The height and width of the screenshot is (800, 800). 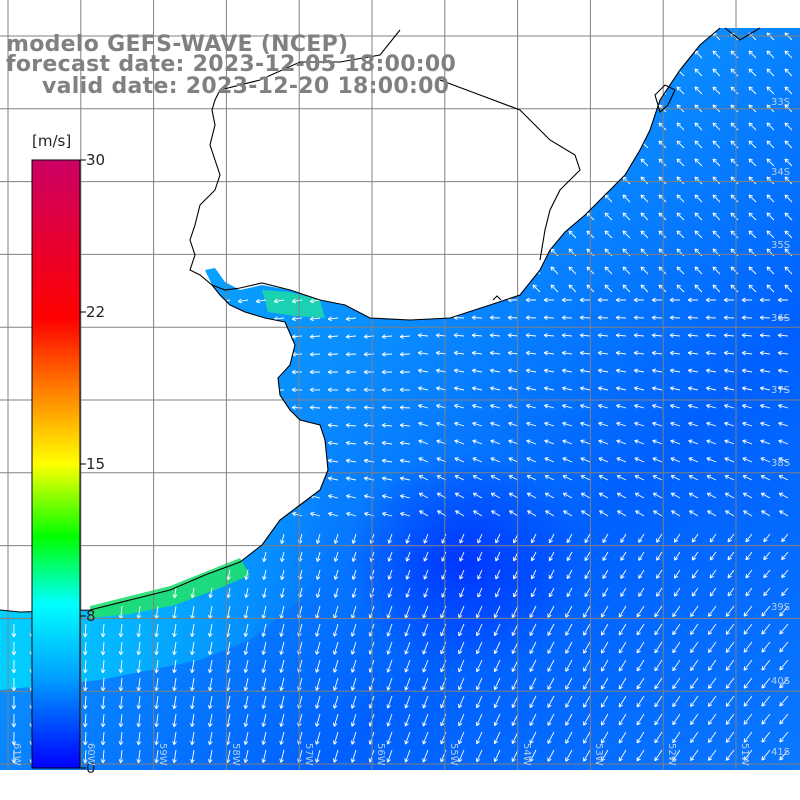 I want to click on colorbar-unit: [m/s], so click(x=52, y=141).